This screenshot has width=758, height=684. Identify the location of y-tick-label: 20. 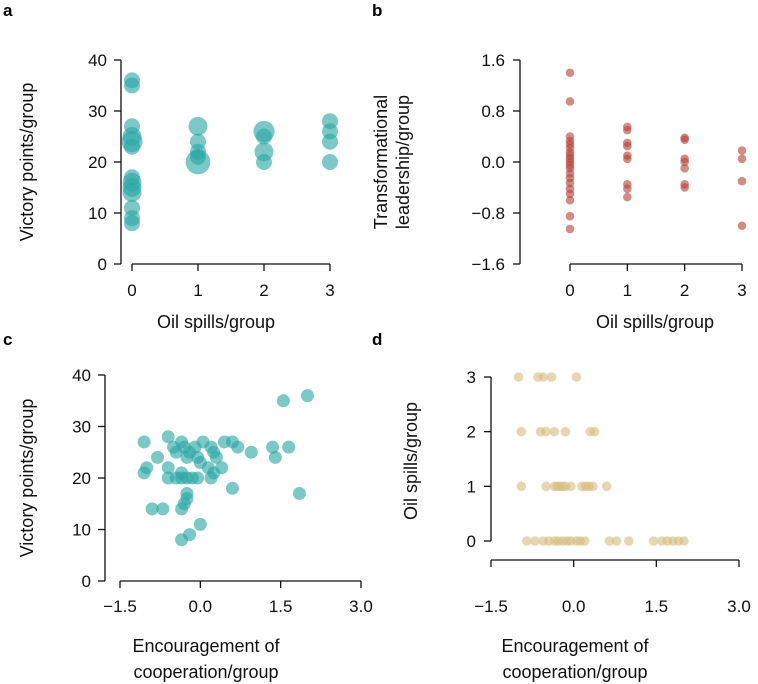
(97, 162).